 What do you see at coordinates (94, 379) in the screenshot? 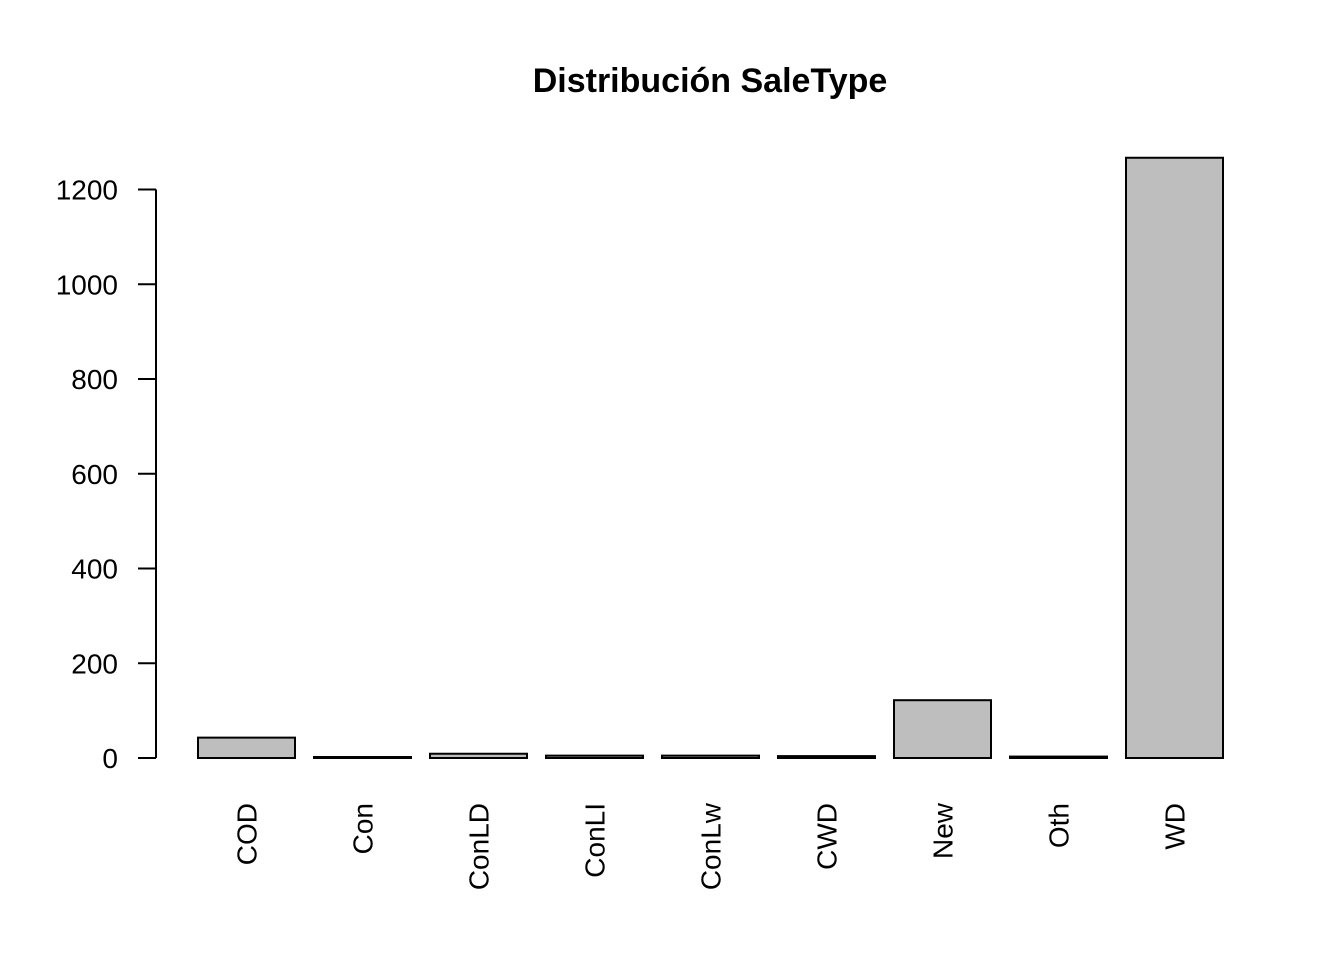
I see `y-tick-label: 800` at bounding box center [94, 379].